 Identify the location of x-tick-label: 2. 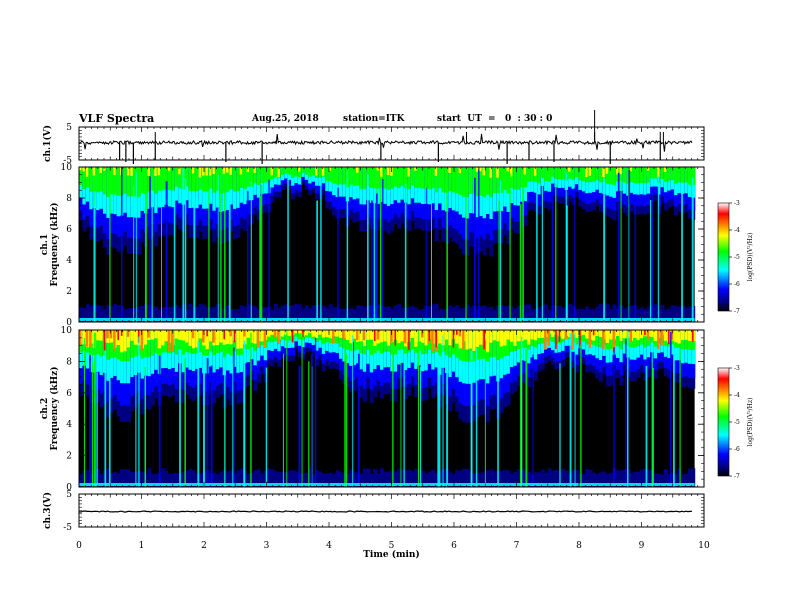
(204, 546).